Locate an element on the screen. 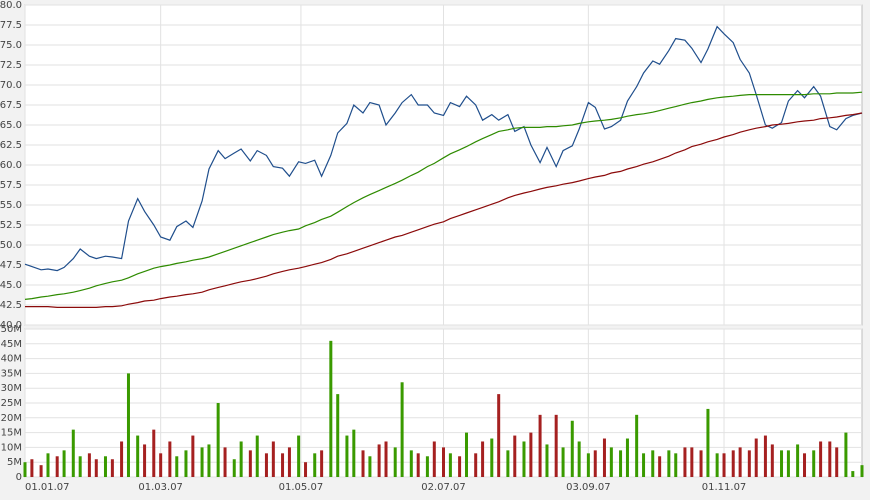  y-tick-label: 65.0 is located at coordinates (11, 125).